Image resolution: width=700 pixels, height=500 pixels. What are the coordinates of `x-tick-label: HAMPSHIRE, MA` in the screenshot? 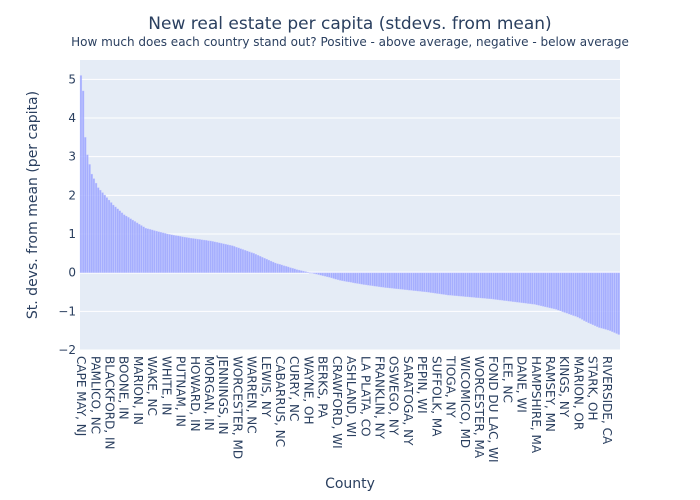 It's located at (536, 405).